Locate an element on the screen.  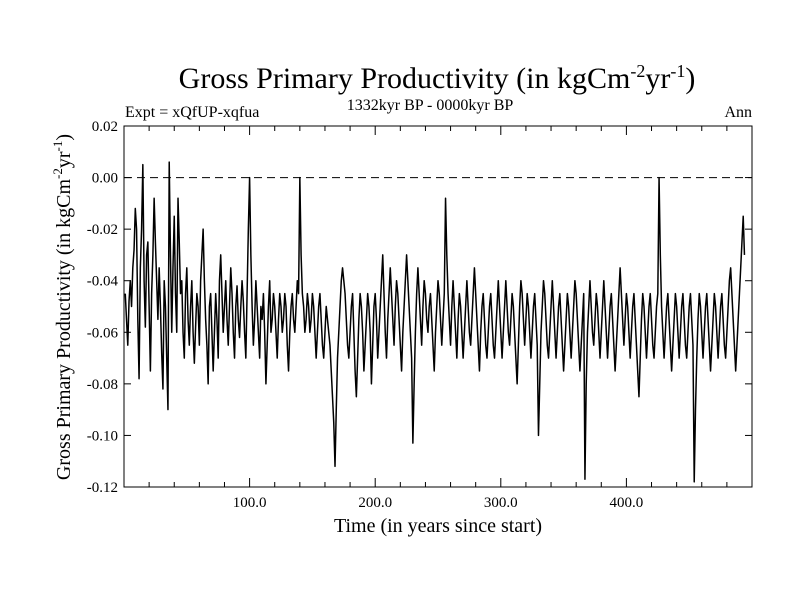
season-label: Ann is located at coordinates (738, 112).